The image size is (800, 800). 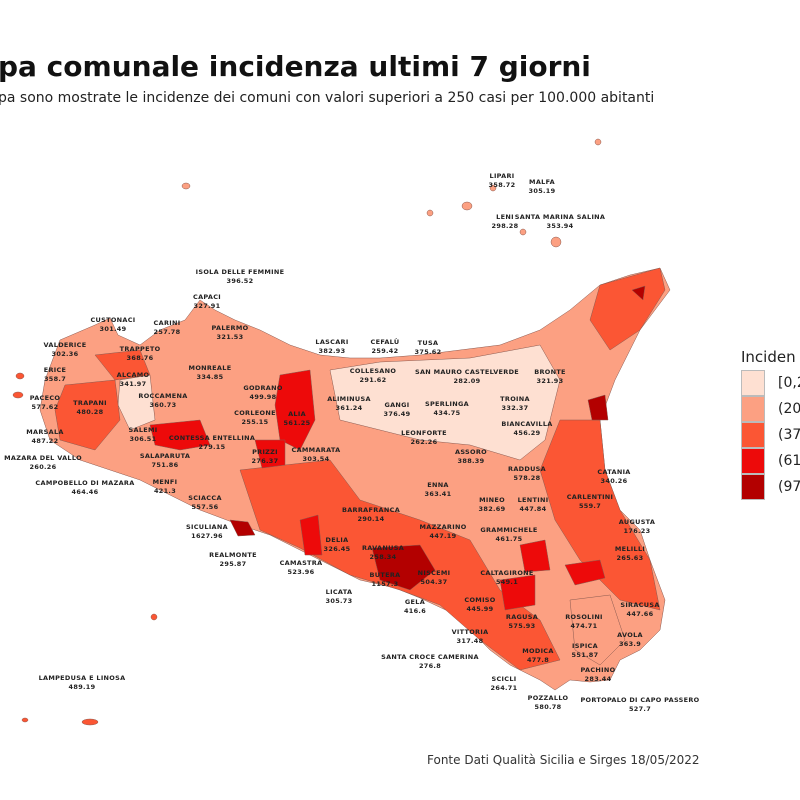 What do you see at coordinates (637, 531) in the screenshot?
I see `municipality-incidence: 176.23` at bounding box center [637, 531].